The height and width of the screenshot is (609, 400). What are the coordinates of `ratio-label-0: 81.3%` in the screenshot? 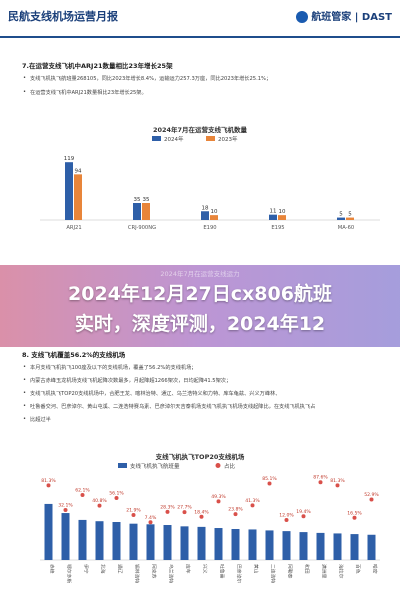 It's located at (48, 481).